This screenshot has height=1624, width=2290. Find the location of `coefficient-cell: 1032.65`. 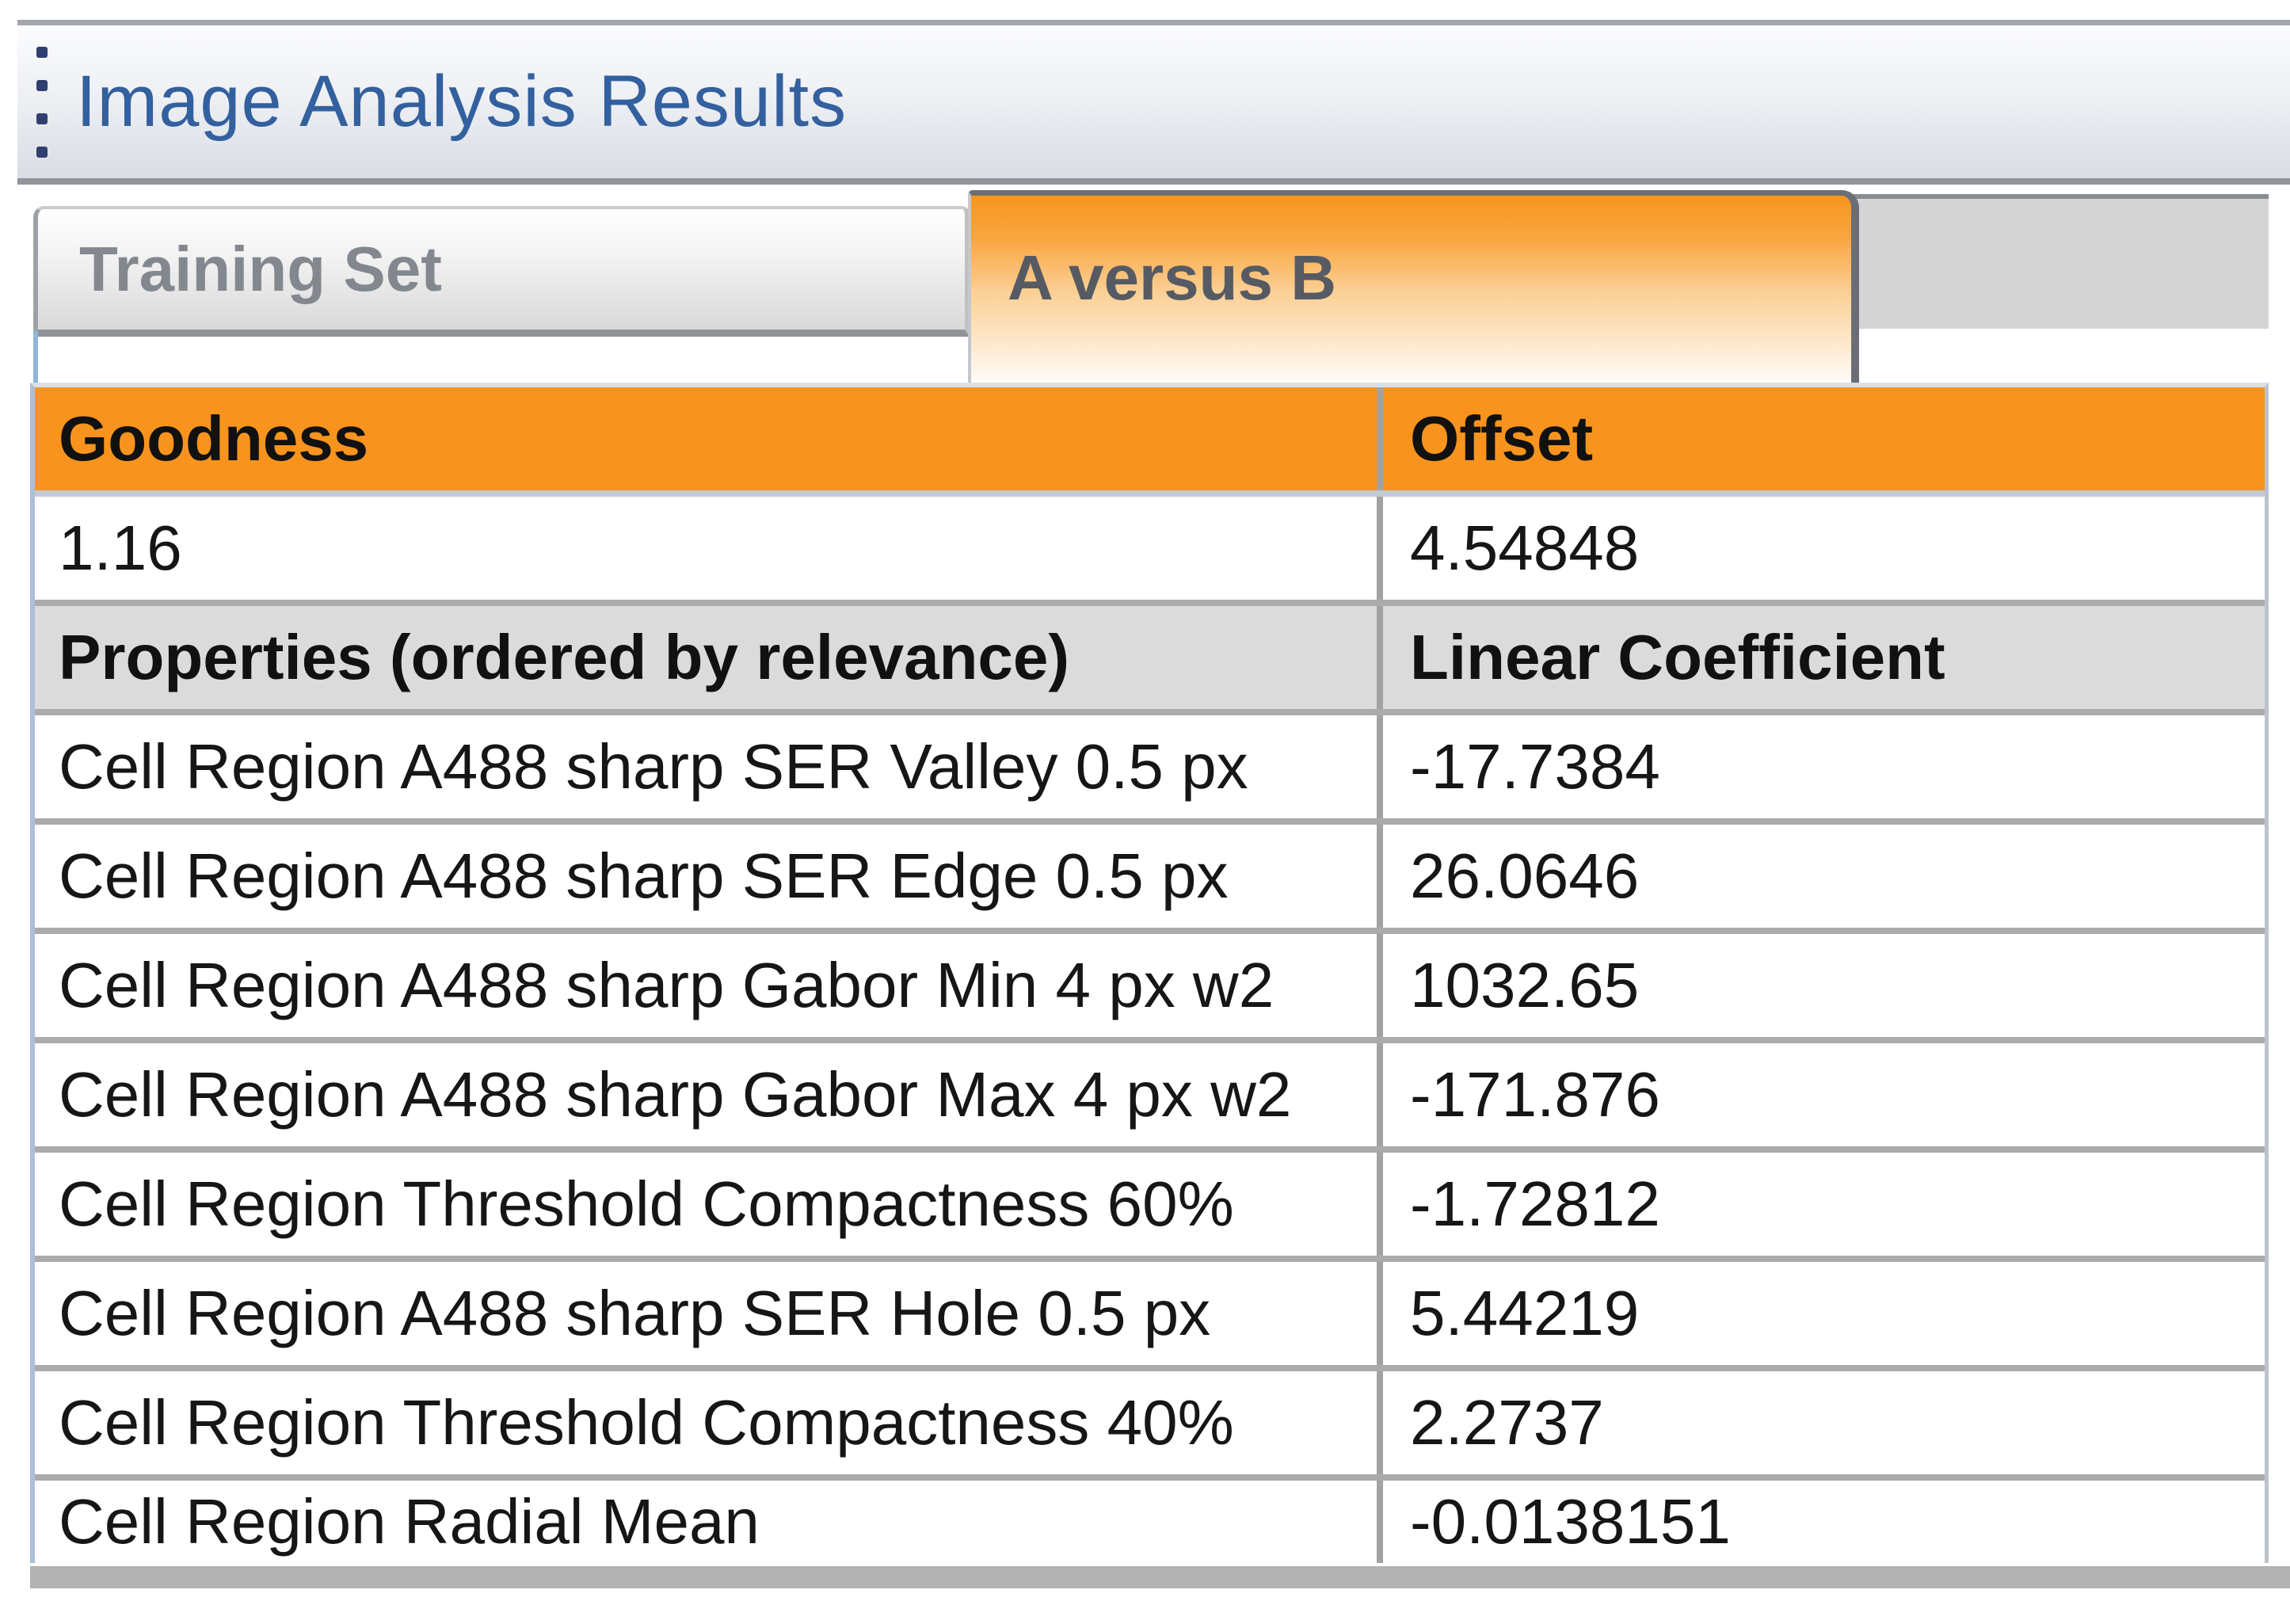

coefficient-cell: 1032.65 is located at coordinates (1525, 985).